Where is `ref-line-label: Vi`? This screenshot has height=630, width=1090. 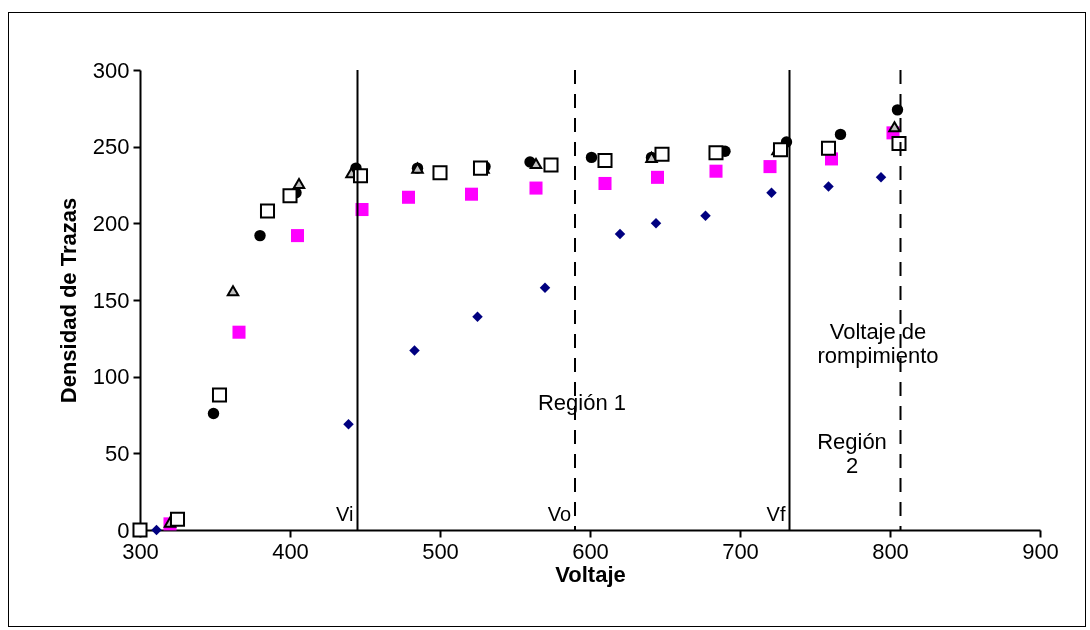
ref-line-label: Vi is located at coordinates (345, 514).